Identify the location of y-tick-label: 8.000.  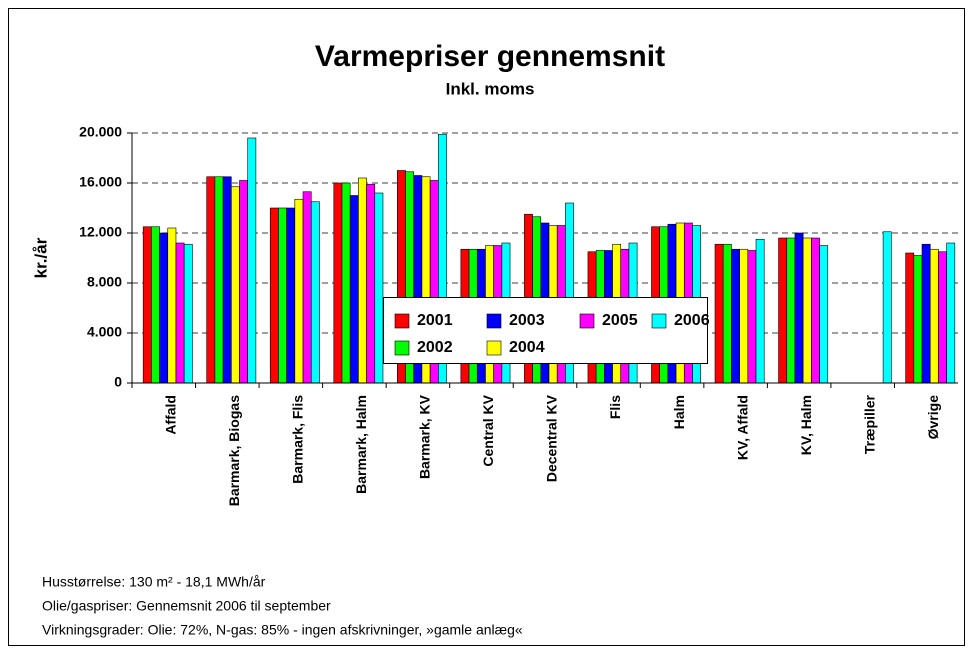
(104, 282).